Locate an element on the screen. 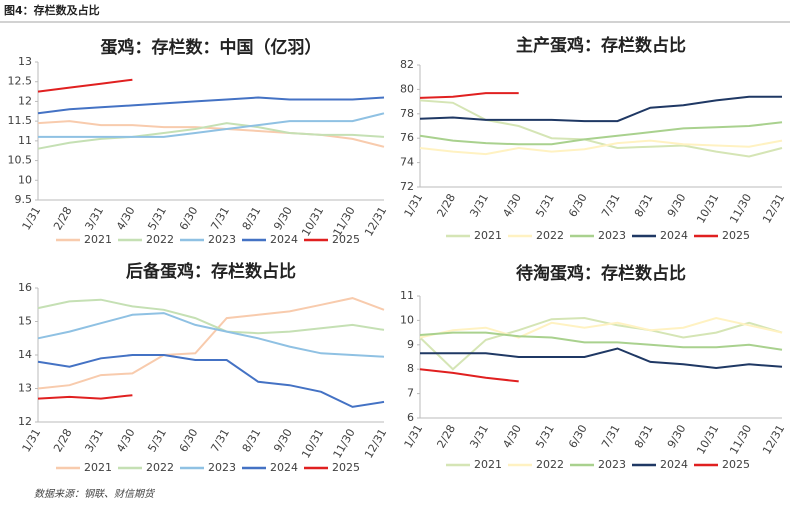 This screenshot has height=516, width=790. chart-title: 主产蛋鸡：存栏数占比 is located at coordinates (601, 45).